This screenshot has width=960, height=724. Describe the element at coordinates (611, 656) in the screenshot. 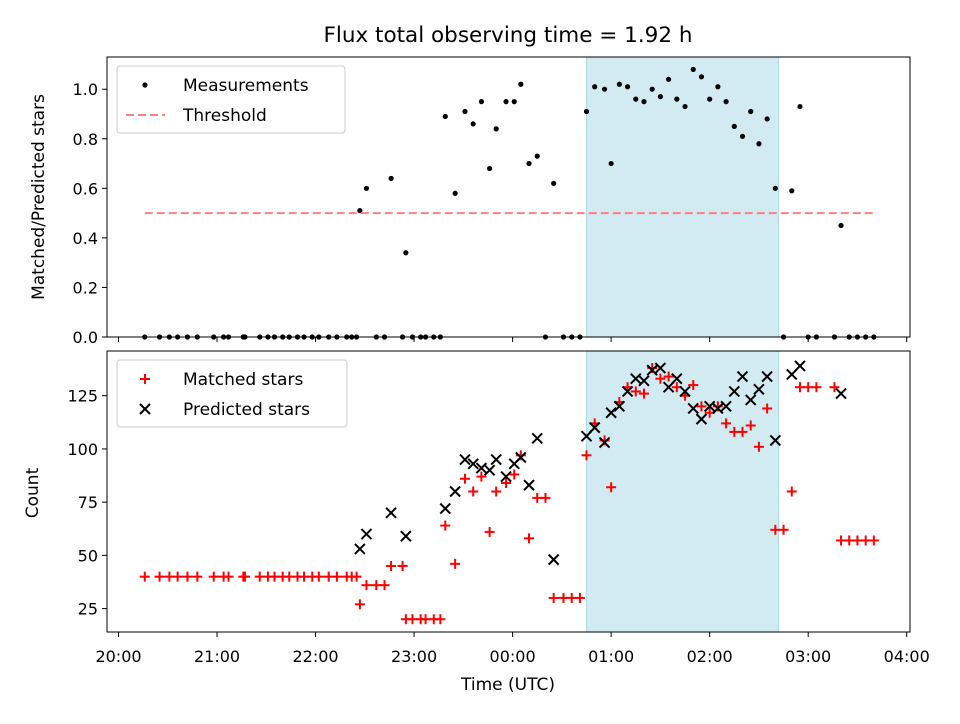

I see `x-tick-label: 01:00` at that location.